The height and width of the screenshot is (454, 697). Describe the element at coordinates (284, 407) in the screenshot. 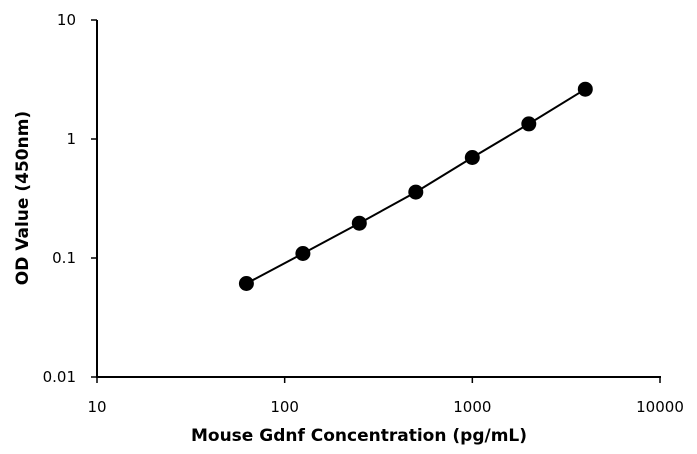

I see `x-tick-label: 100` at that location.